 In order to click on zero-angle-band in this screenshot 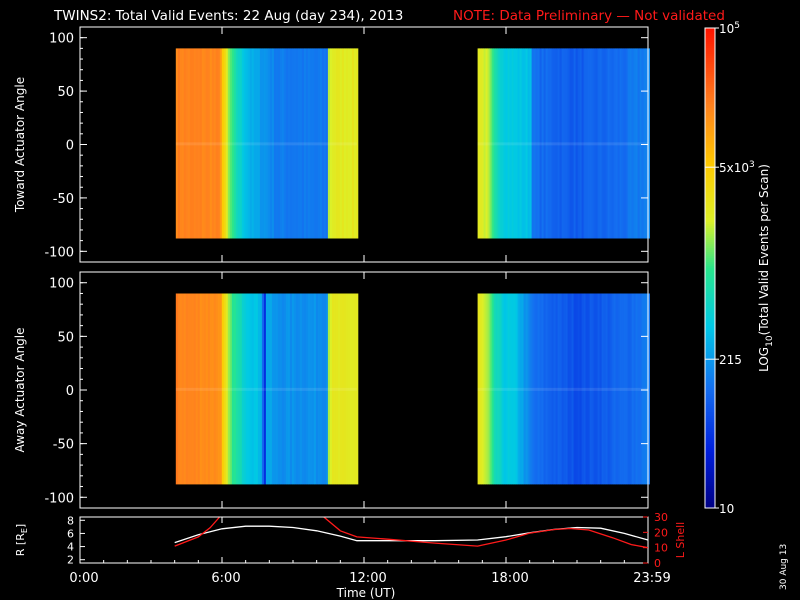, I will do `click(562, 389)`.